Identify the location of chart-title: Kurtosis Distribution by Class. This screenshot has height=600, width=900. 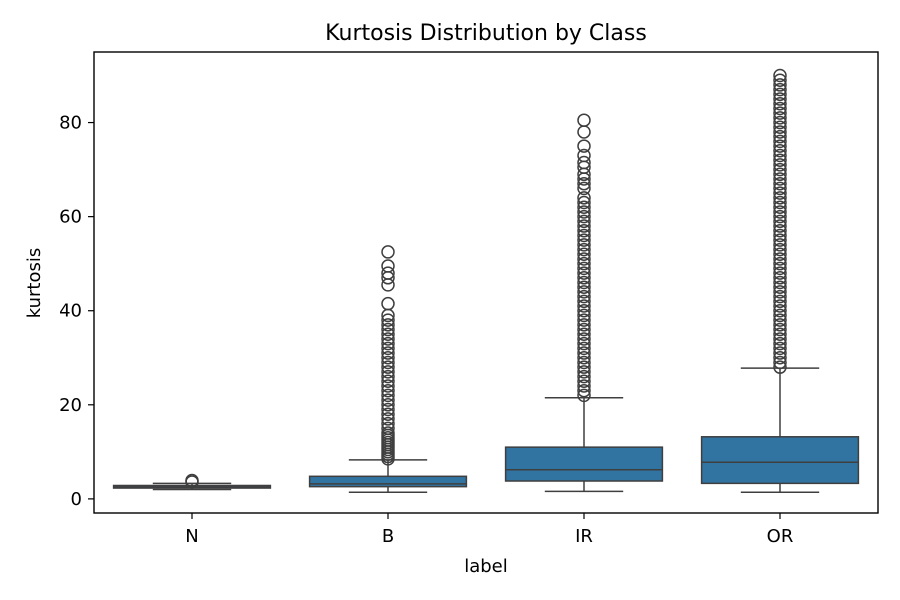
(486, 33).